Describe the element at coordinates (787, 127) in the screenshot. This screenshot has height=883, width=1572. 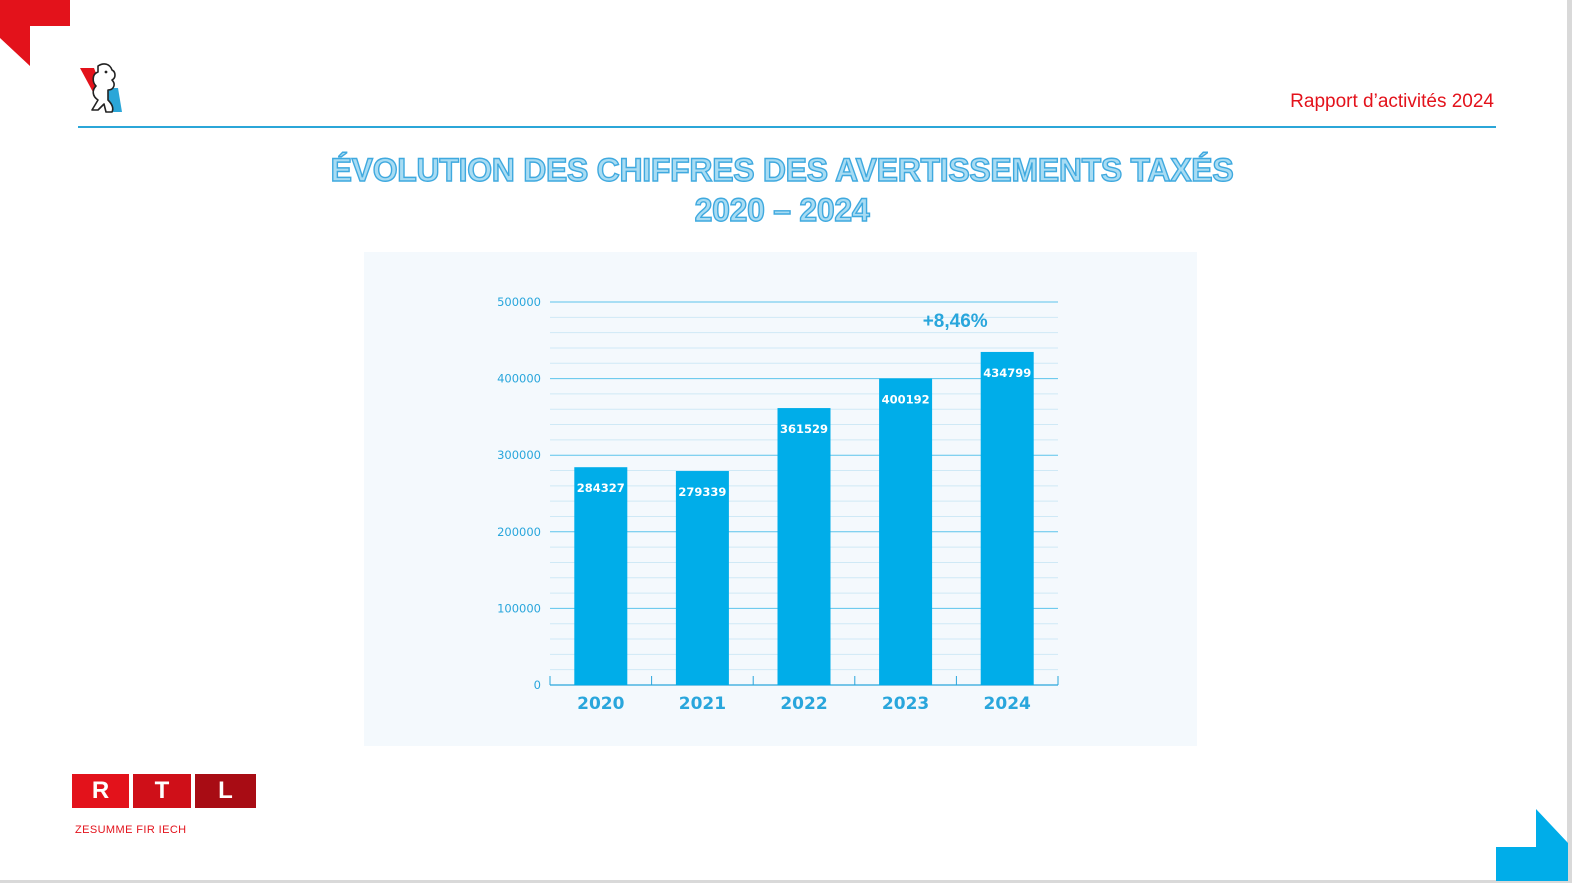
I see `header-divider` at that location.